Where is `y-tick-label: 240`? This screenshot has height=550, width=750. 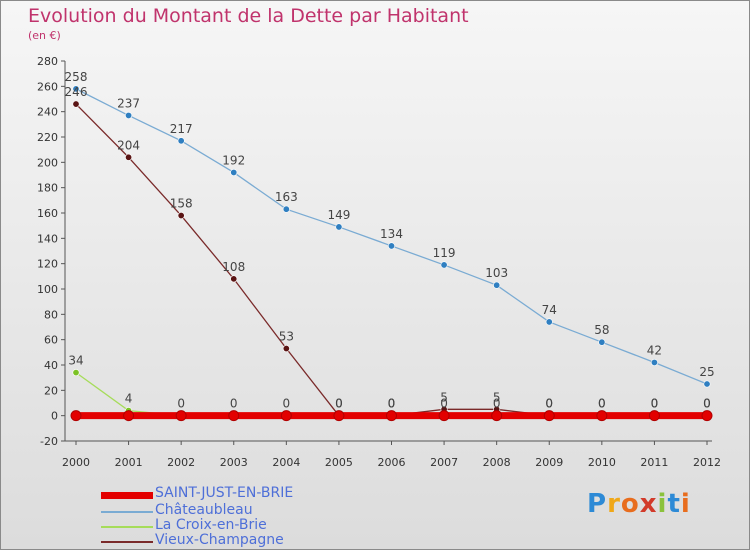 y-tick-label: 240 is located at coordinates (47, 112).